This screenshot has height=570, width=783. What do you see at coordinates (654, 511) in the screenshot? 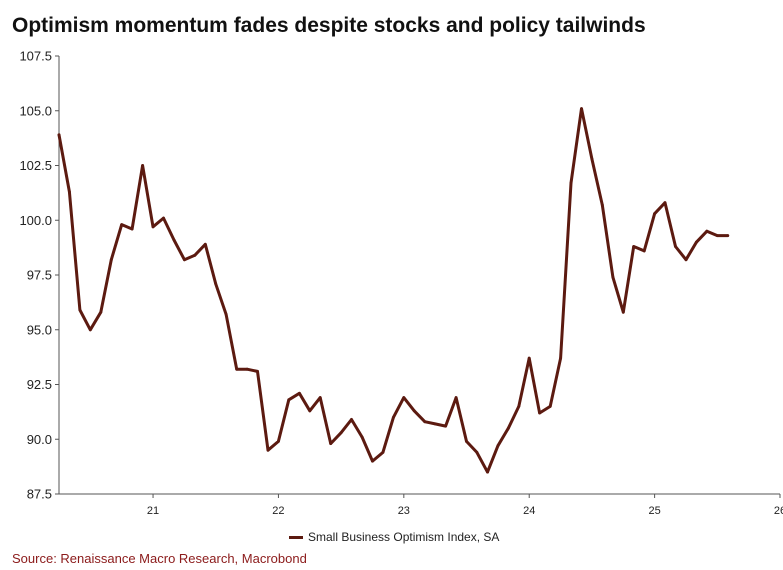
I see `x-tick-label: 25` at bounding box center [654, 511].